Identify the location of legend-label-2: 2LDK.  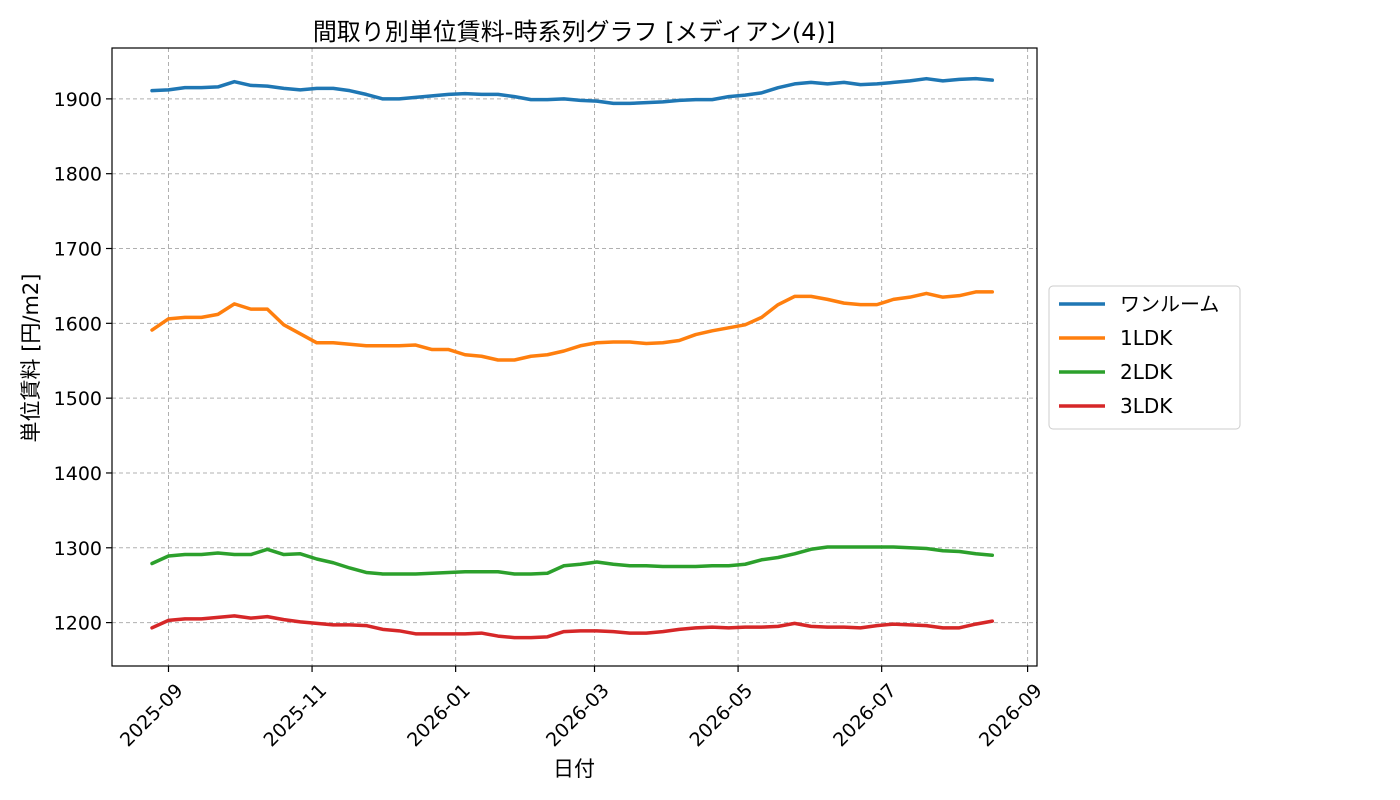
(1146, 372).